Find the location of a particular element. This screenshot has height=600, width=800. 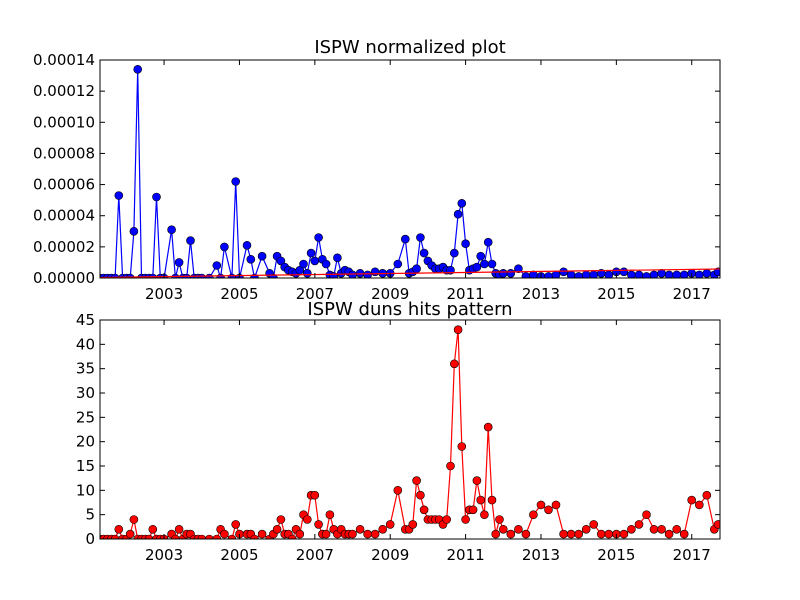

top-y-tick-label: 0.00002 is located at coordinates (64, 247).